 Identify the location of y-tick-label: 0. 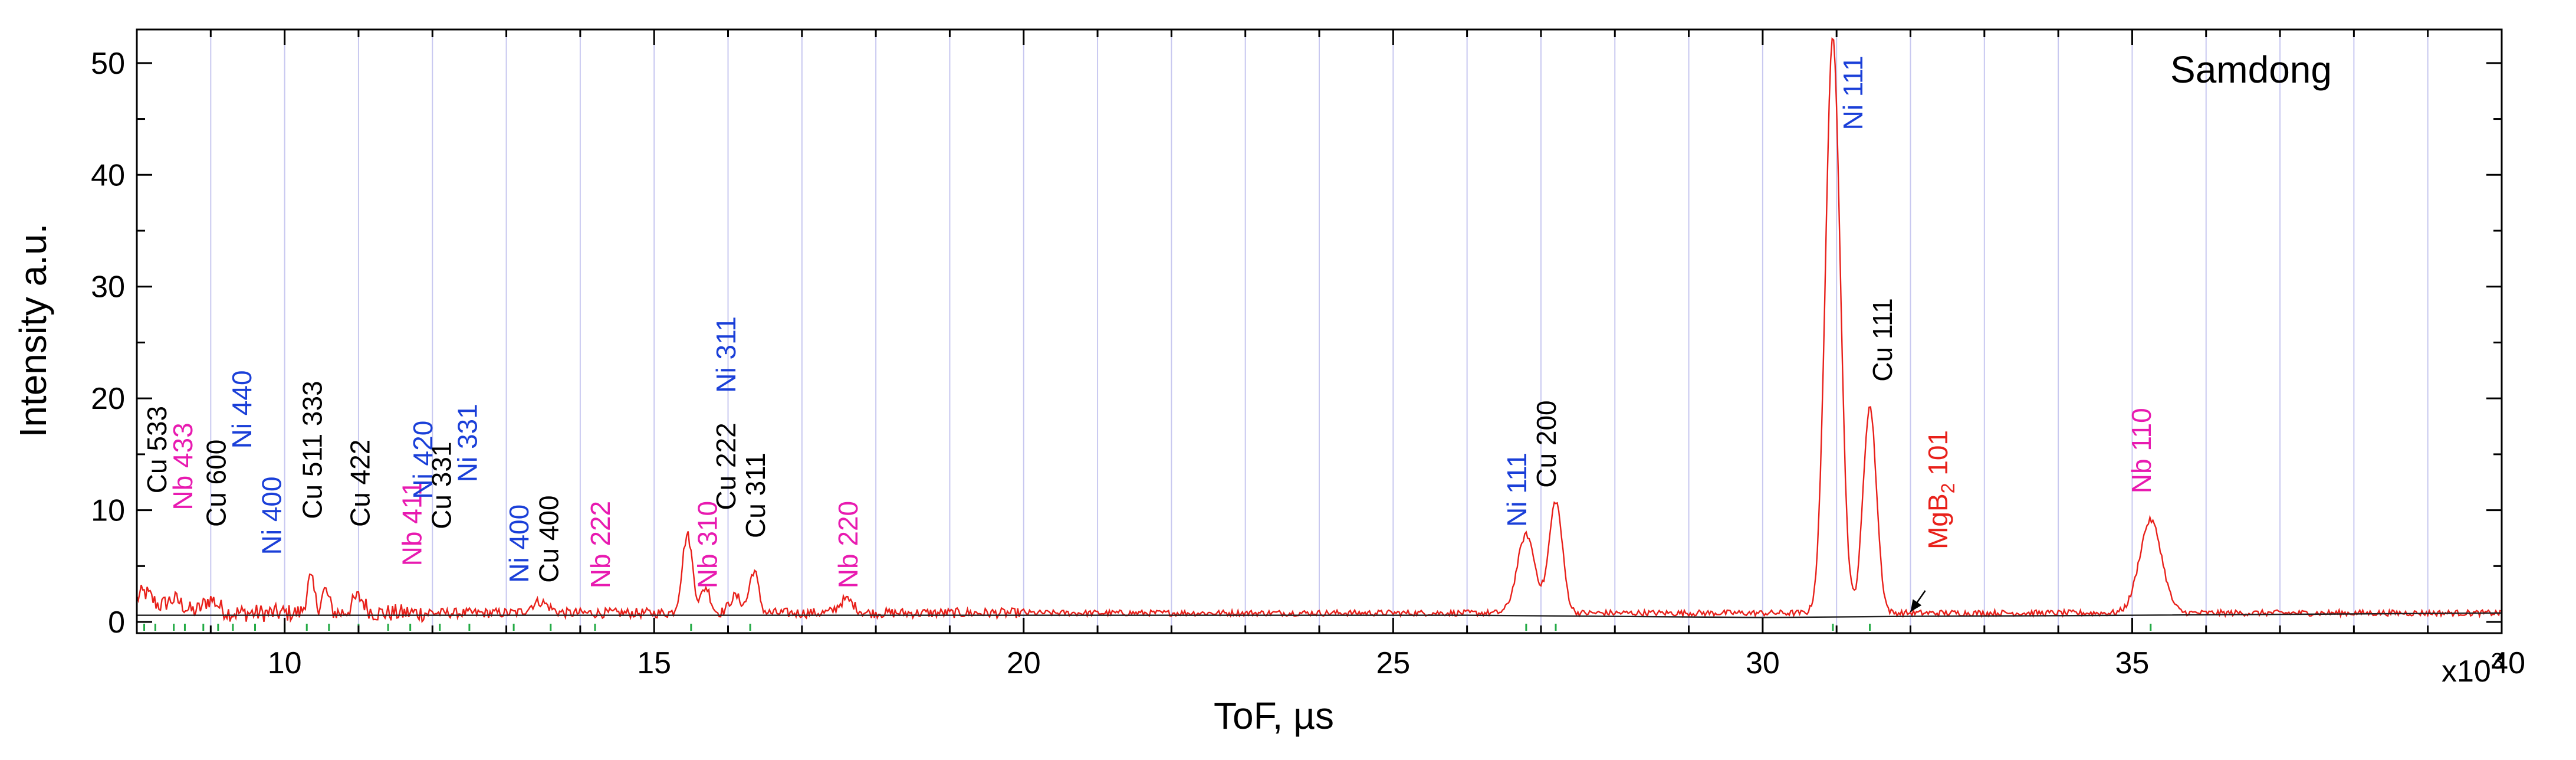
(116, 622).